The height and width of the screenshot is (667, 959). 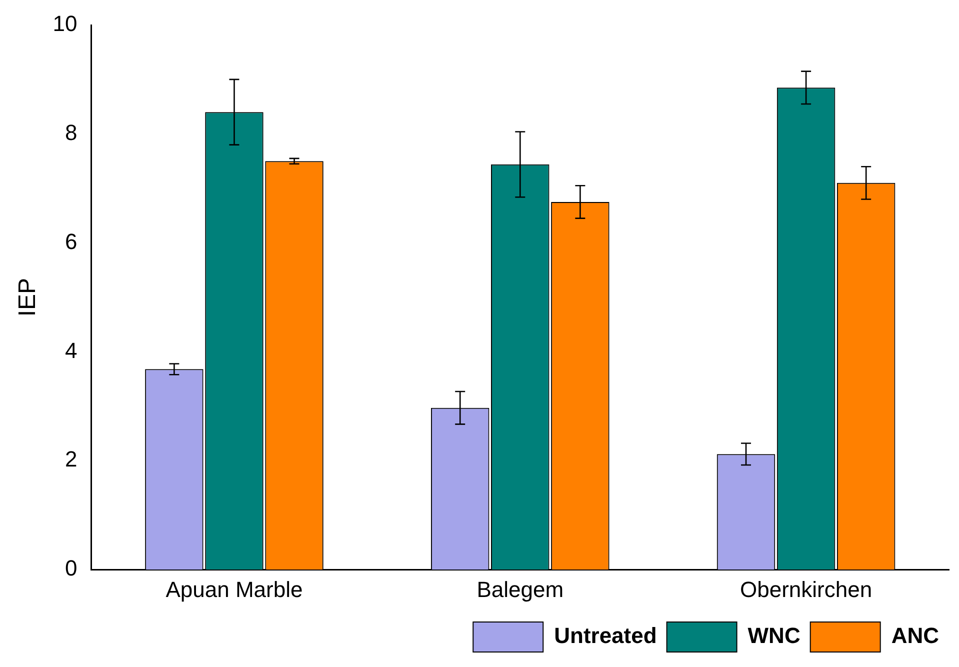 I want to click on legend-label: ANC, so click(x=915, y=635).